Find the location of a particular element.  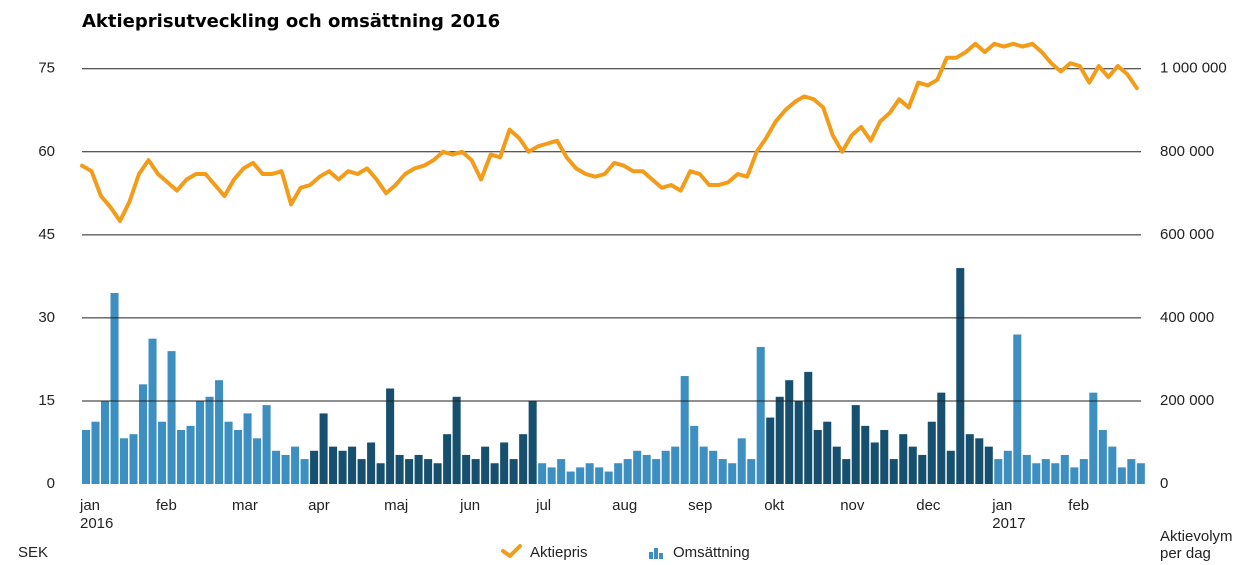

x-tick-label: aug is located at coordinates (624, 505).